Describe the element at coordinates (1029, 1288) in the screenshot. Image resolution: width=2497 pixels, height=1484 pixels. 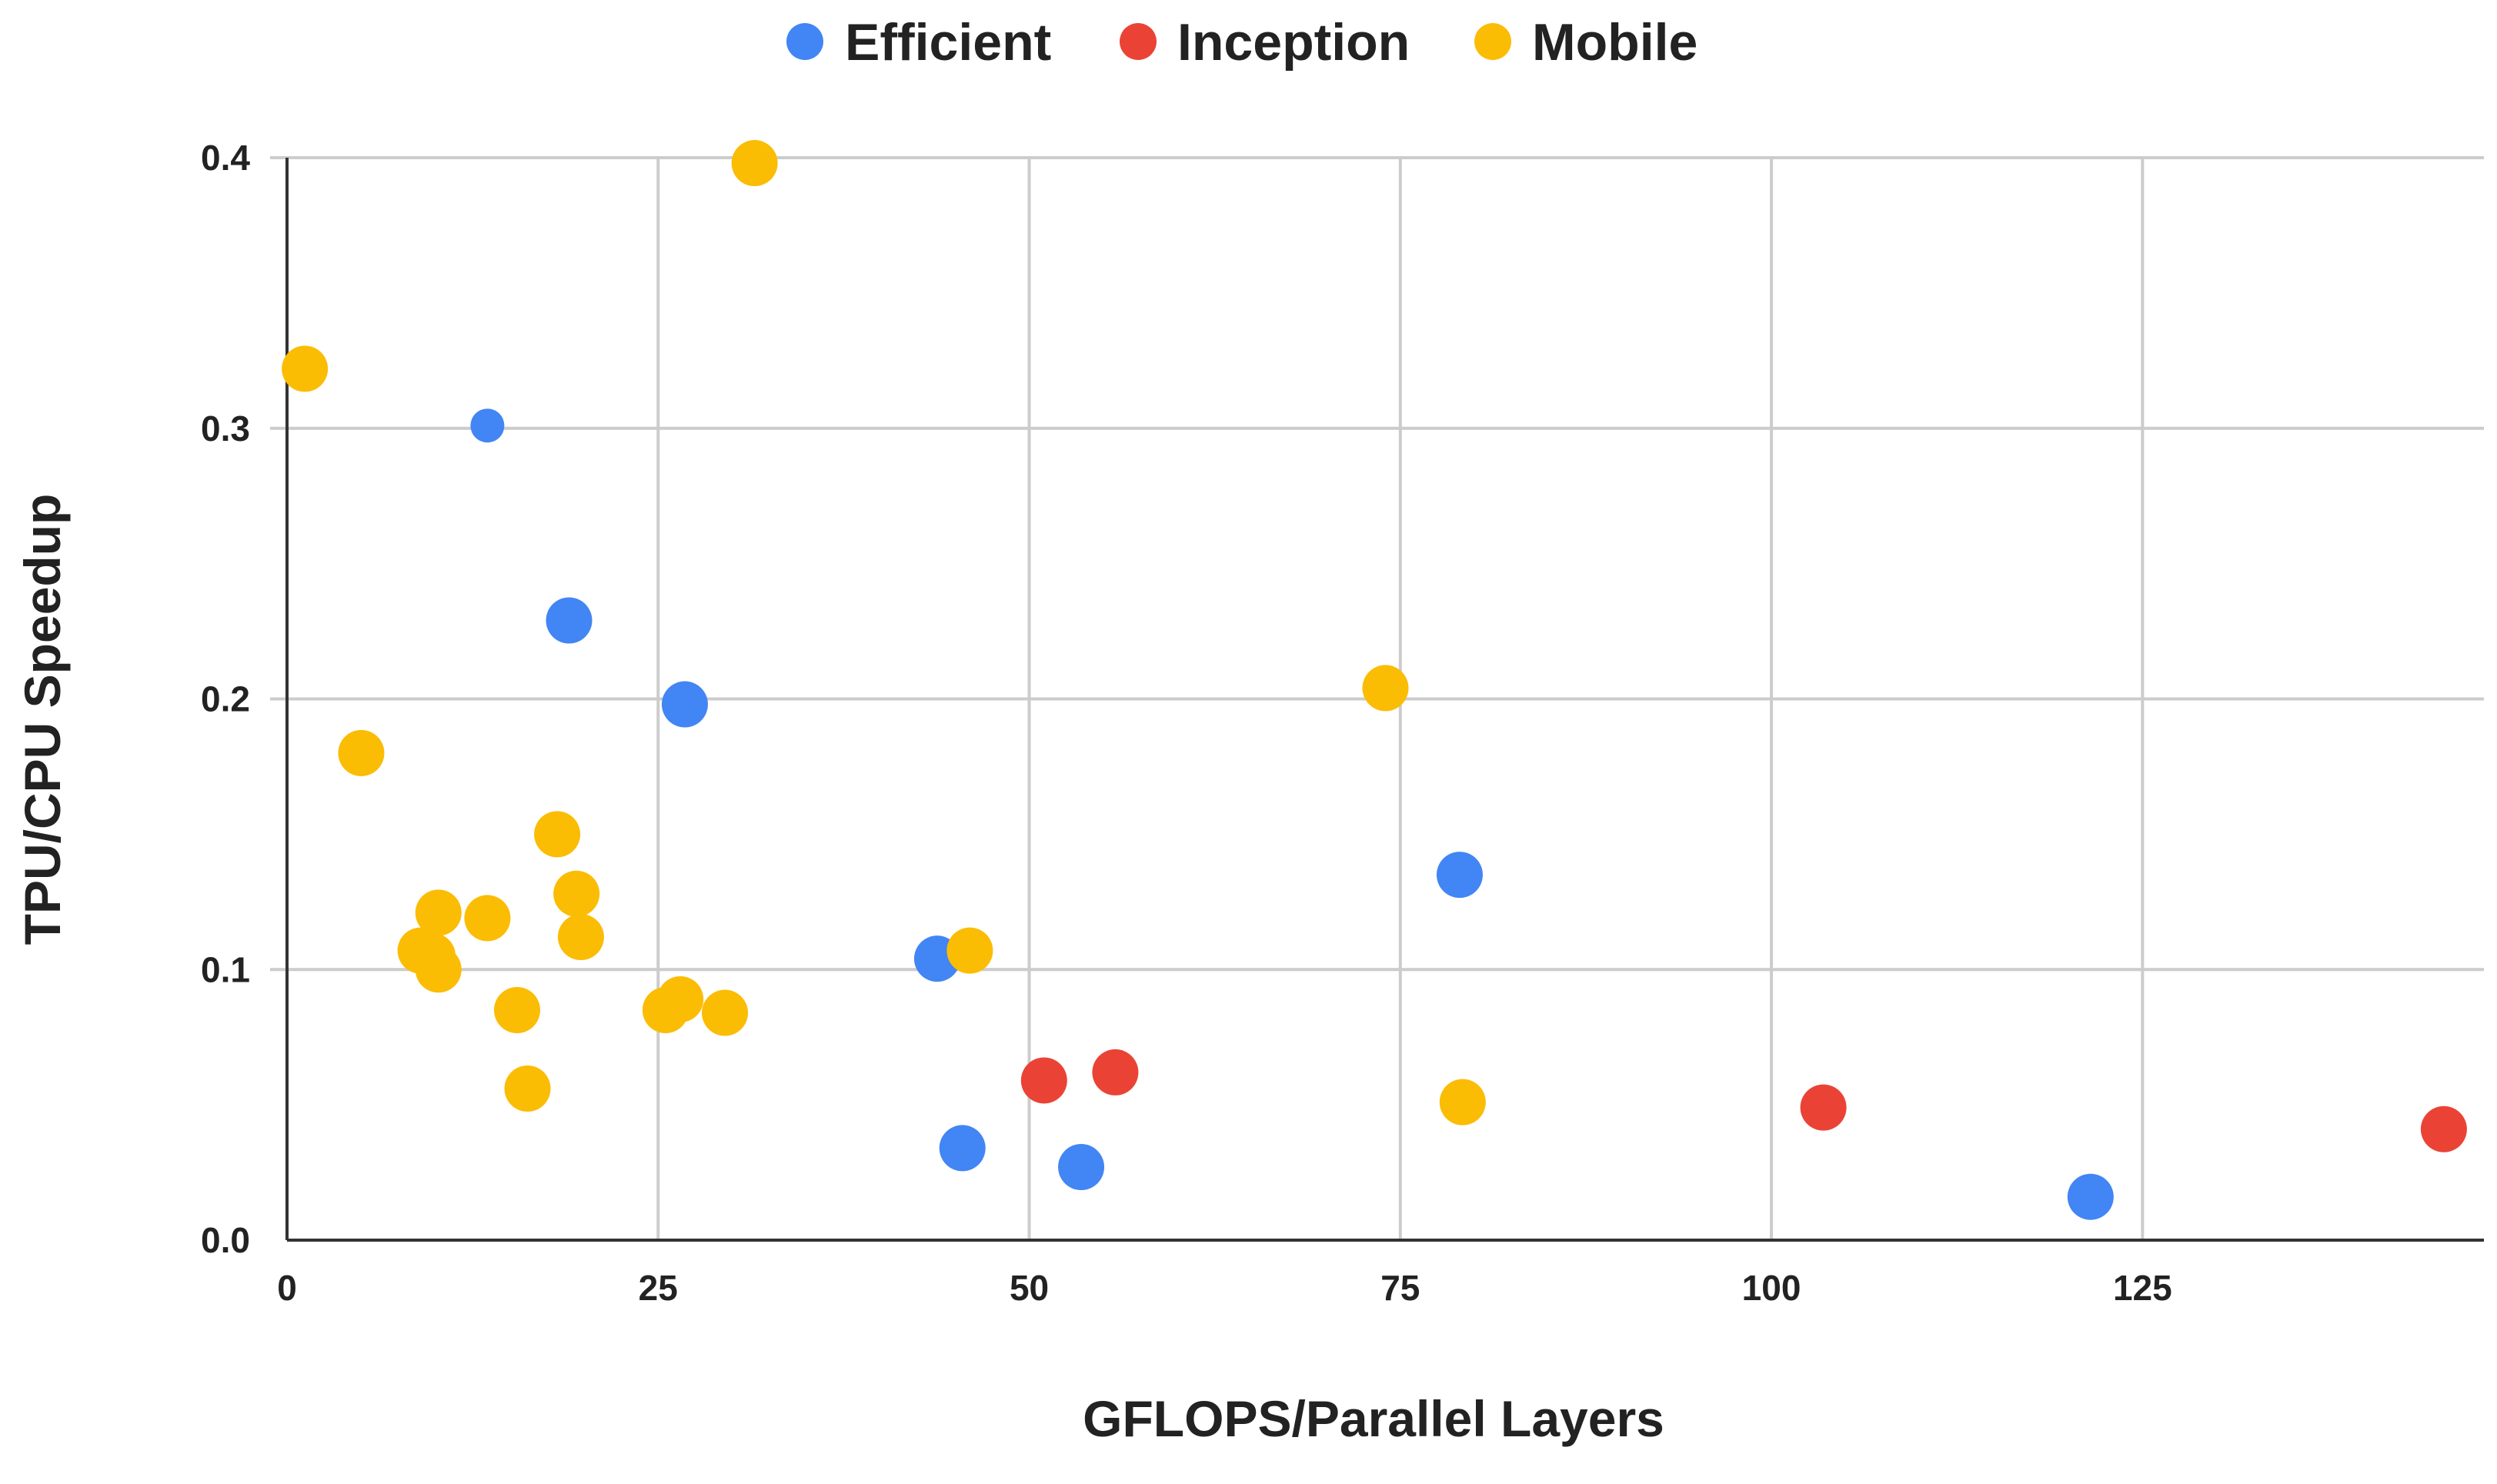
I see `x-tick-label: 50` at that location.